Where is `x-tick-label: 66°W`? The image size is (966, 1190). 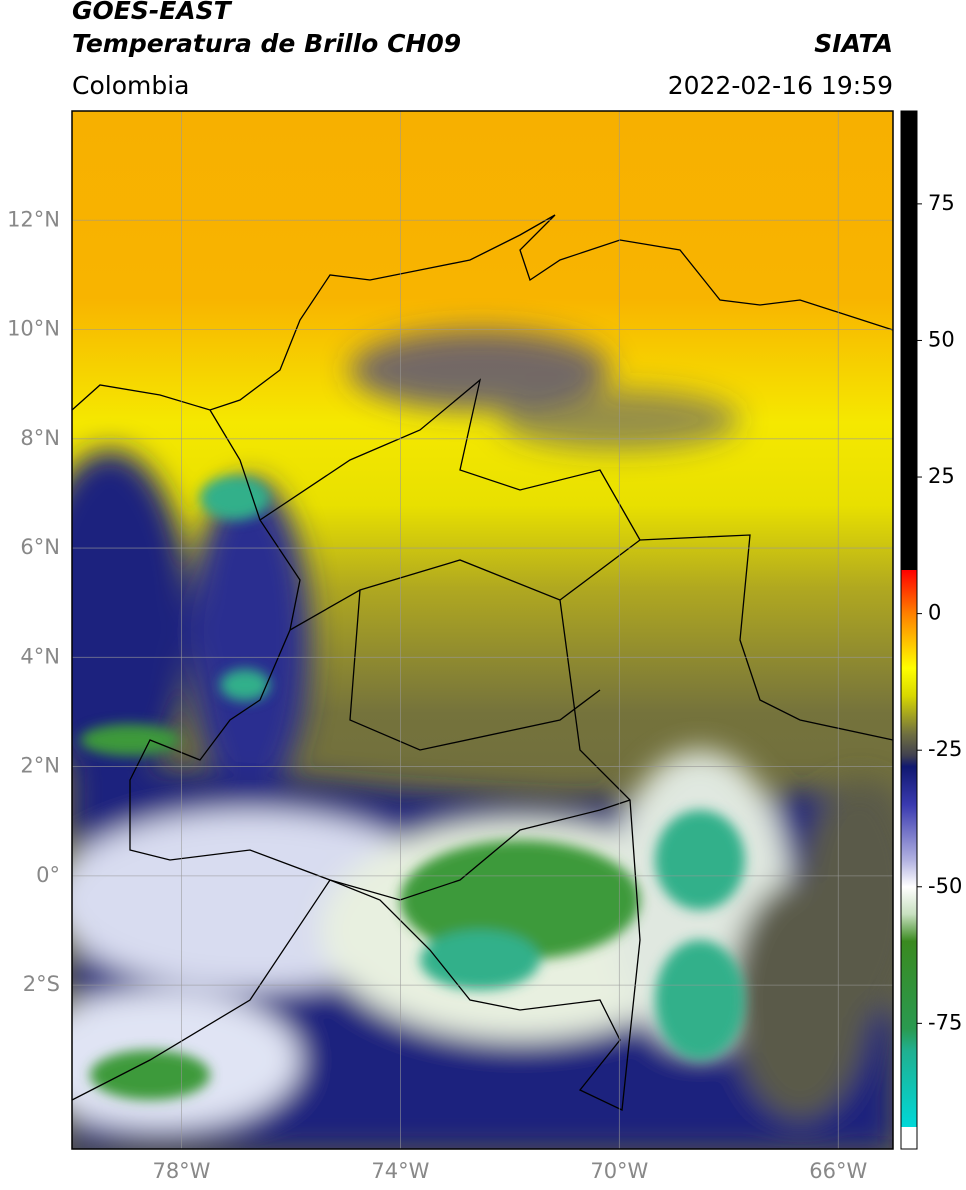
x-tick-label: 66°W is located at coordinates (838, 1171).